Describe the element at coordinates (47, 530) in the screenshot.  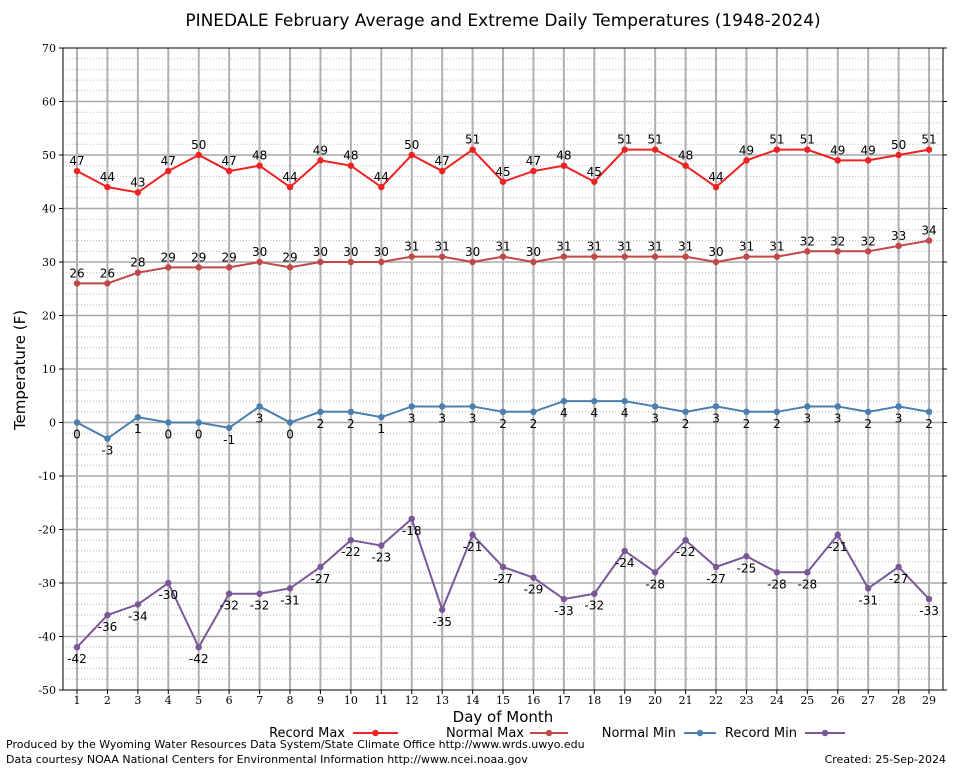
I see `y-tick-label: -20` at that location.